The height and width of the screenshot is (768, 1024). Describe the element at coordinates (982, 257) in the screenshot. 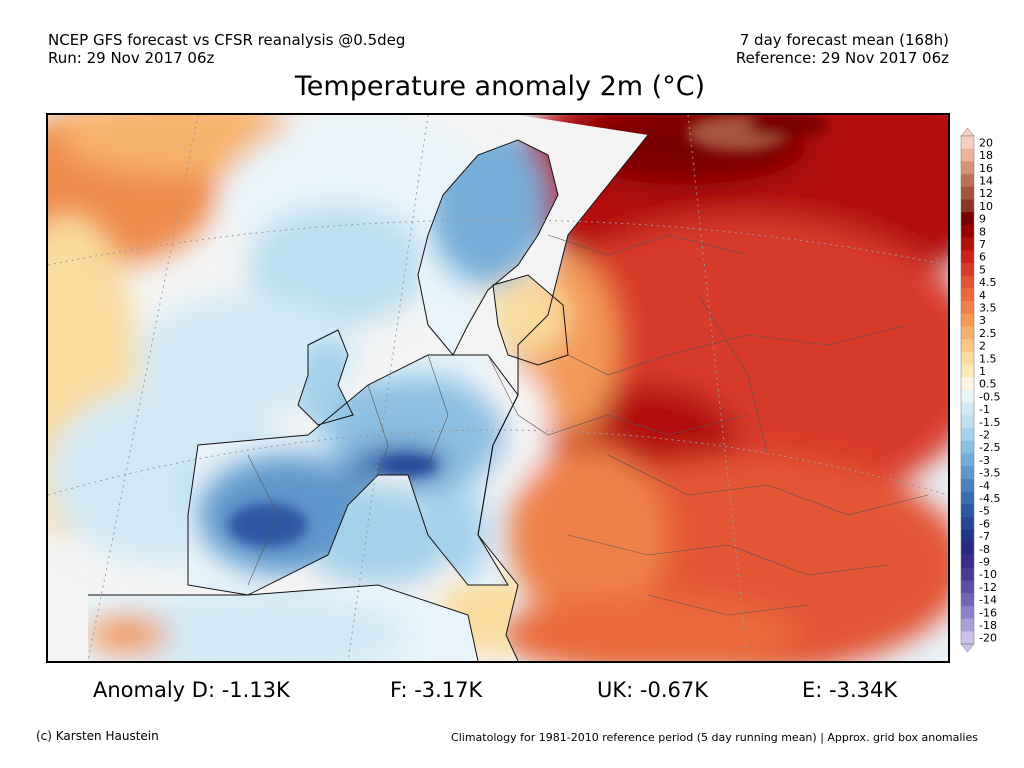

I see `legend-label: 6` at that location.